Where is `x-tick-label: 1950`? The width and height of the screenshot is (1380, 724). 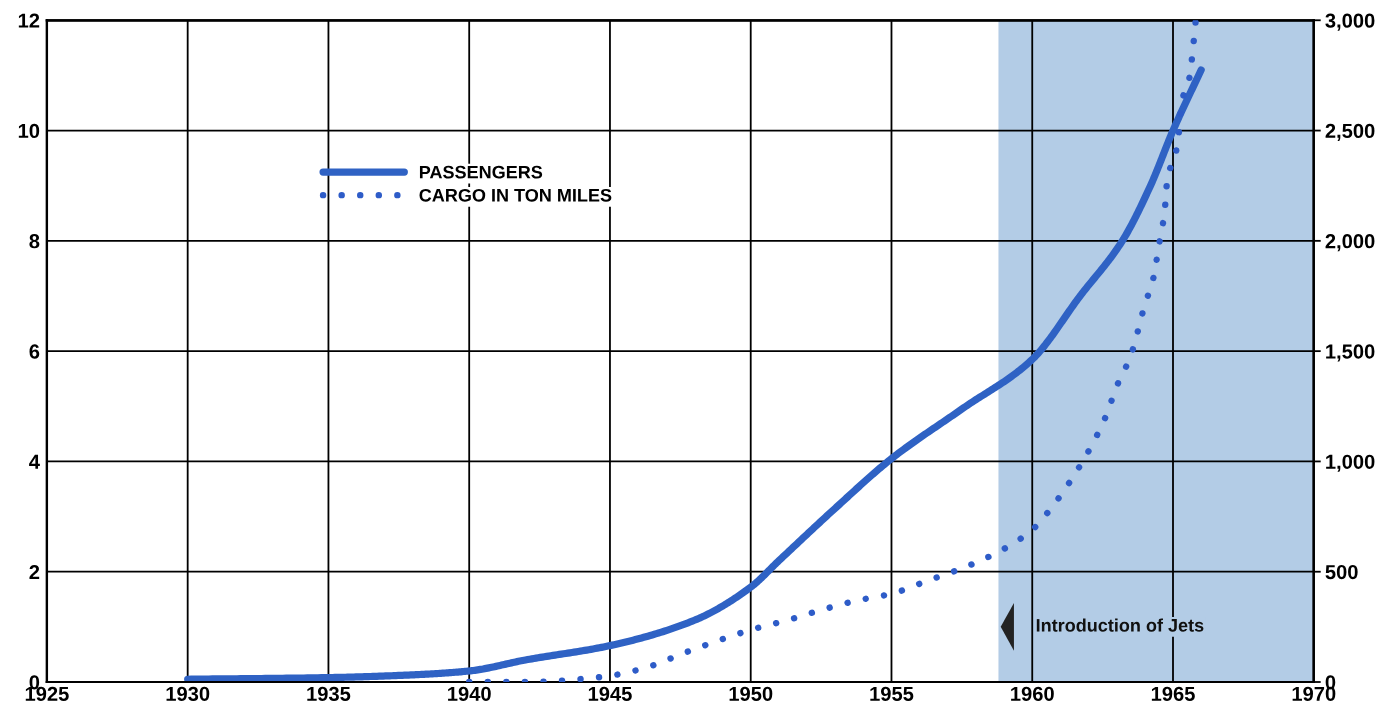
x-tick-label: 1950 is located at coordinates (751, 693).